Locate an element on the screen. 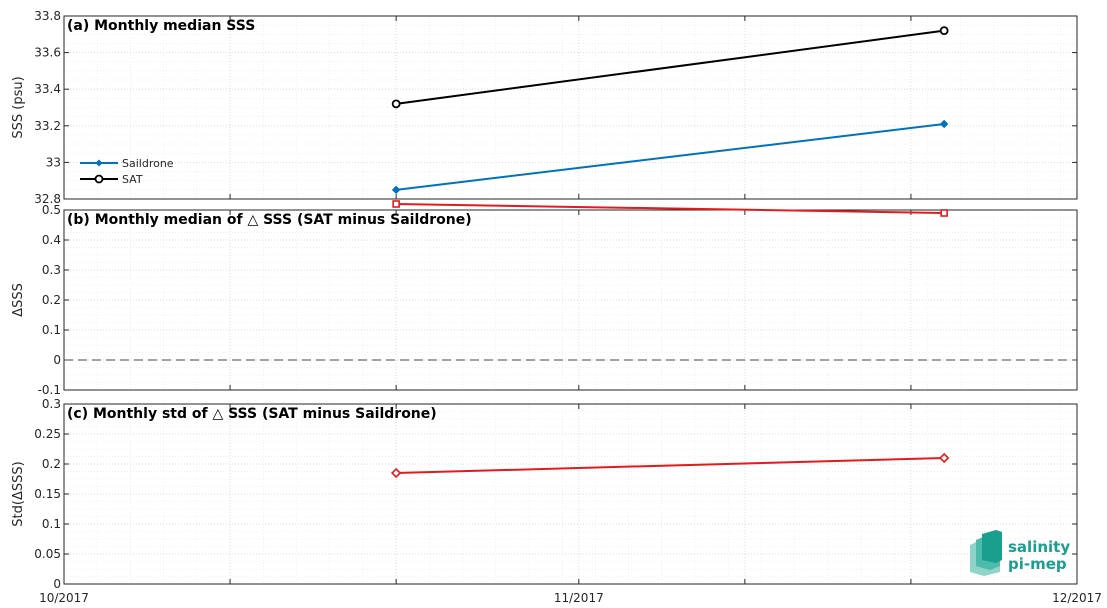 This screenshot has height=608, width=1107. logo-text-line1: salinity is located at coordinates (1039, 547).